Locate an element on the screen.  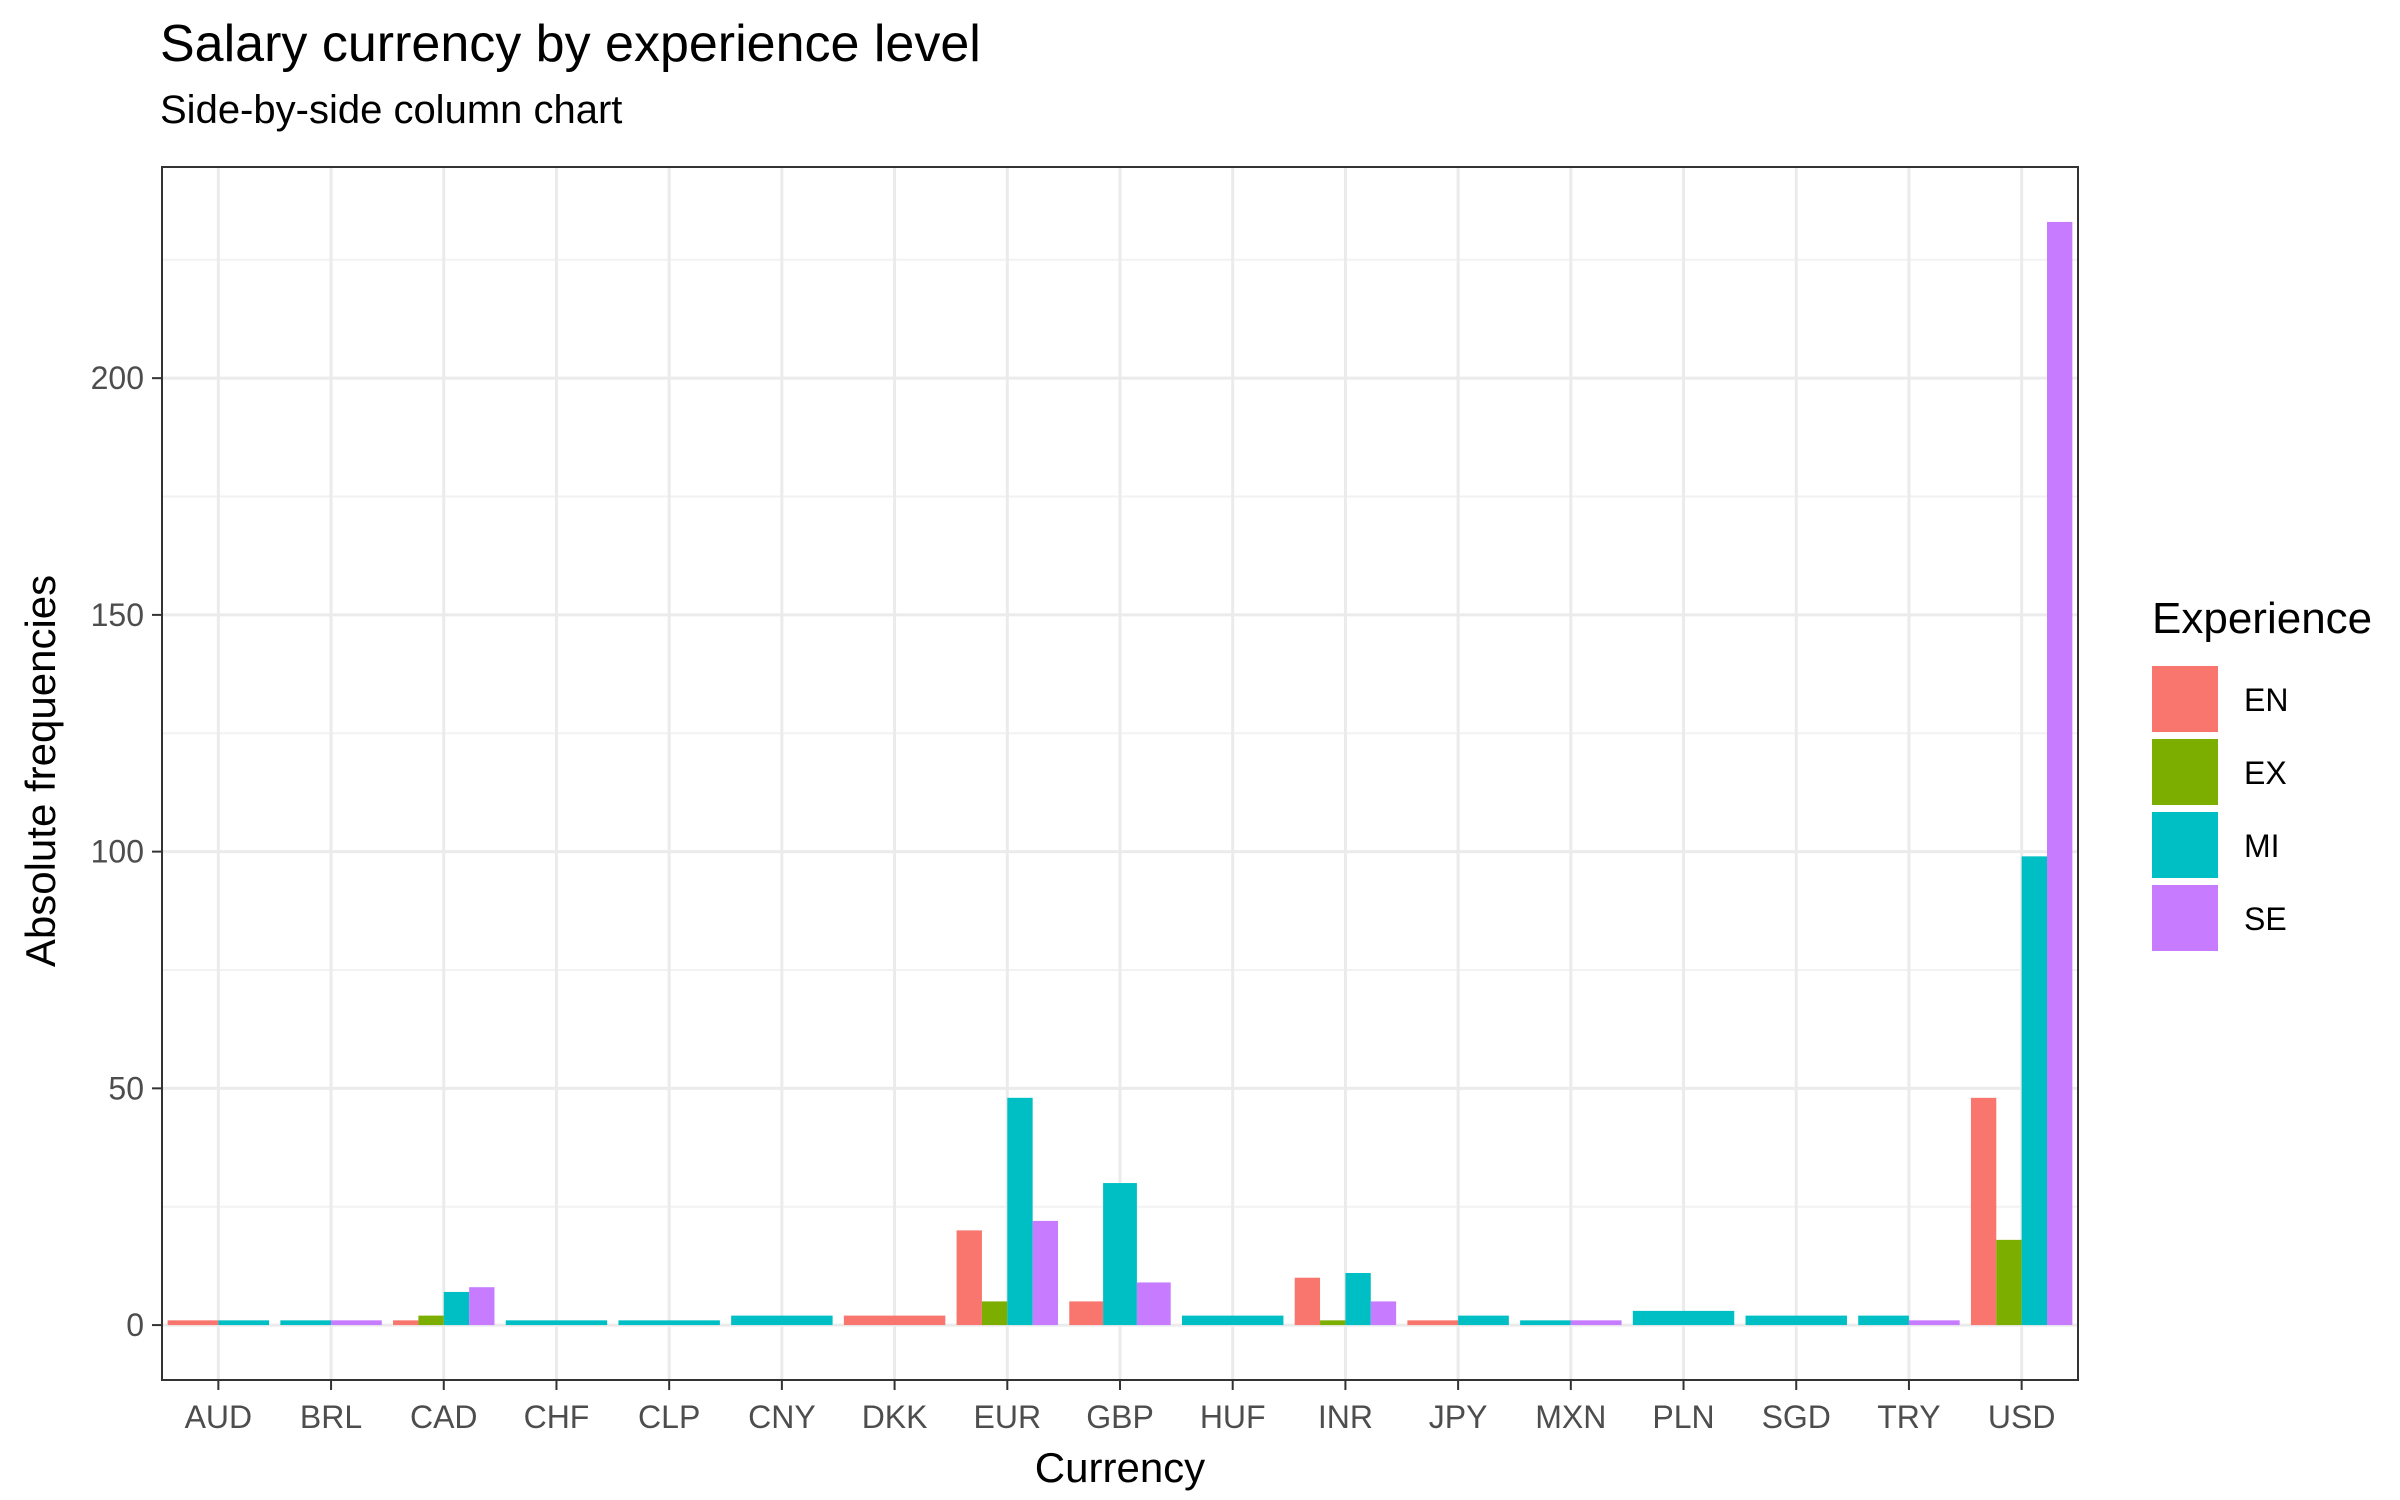
bar-mxn-mi is located at coordinates (1545, 1323).